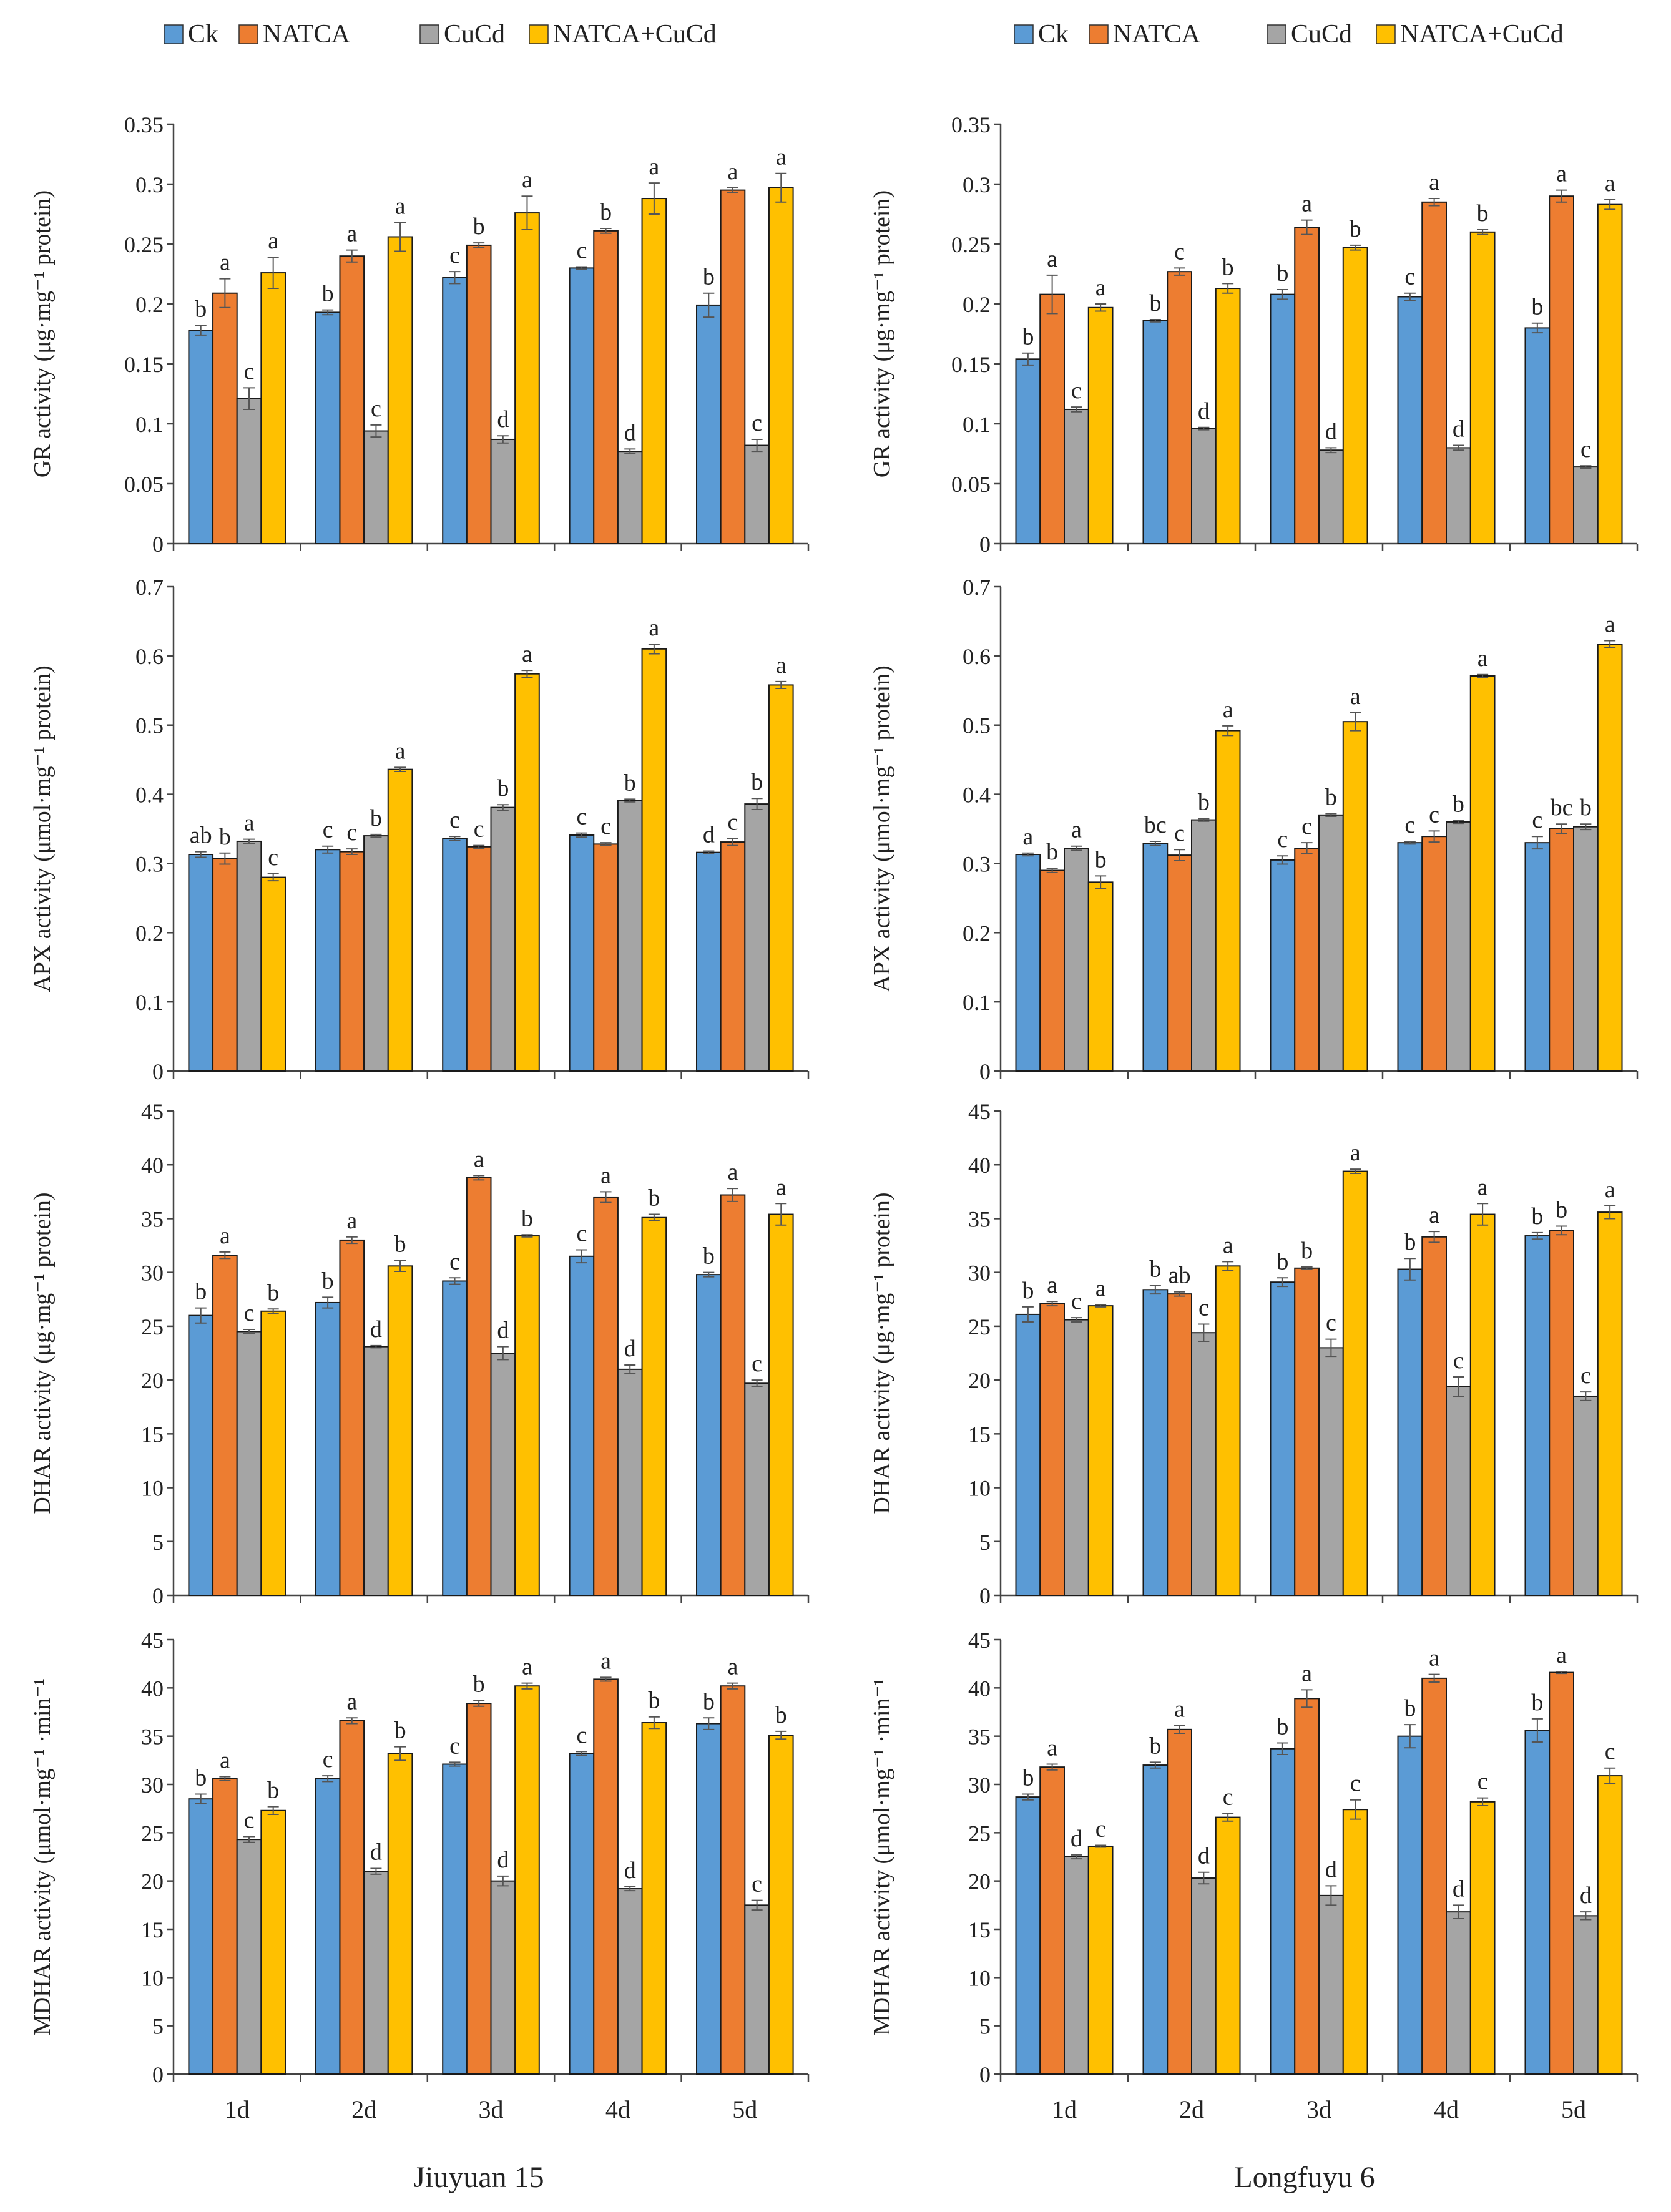  What do you see at coordinates (977, 864) in the screenshot?
I see `y-tick-label: 0.3` at bounding box center [977, 864].